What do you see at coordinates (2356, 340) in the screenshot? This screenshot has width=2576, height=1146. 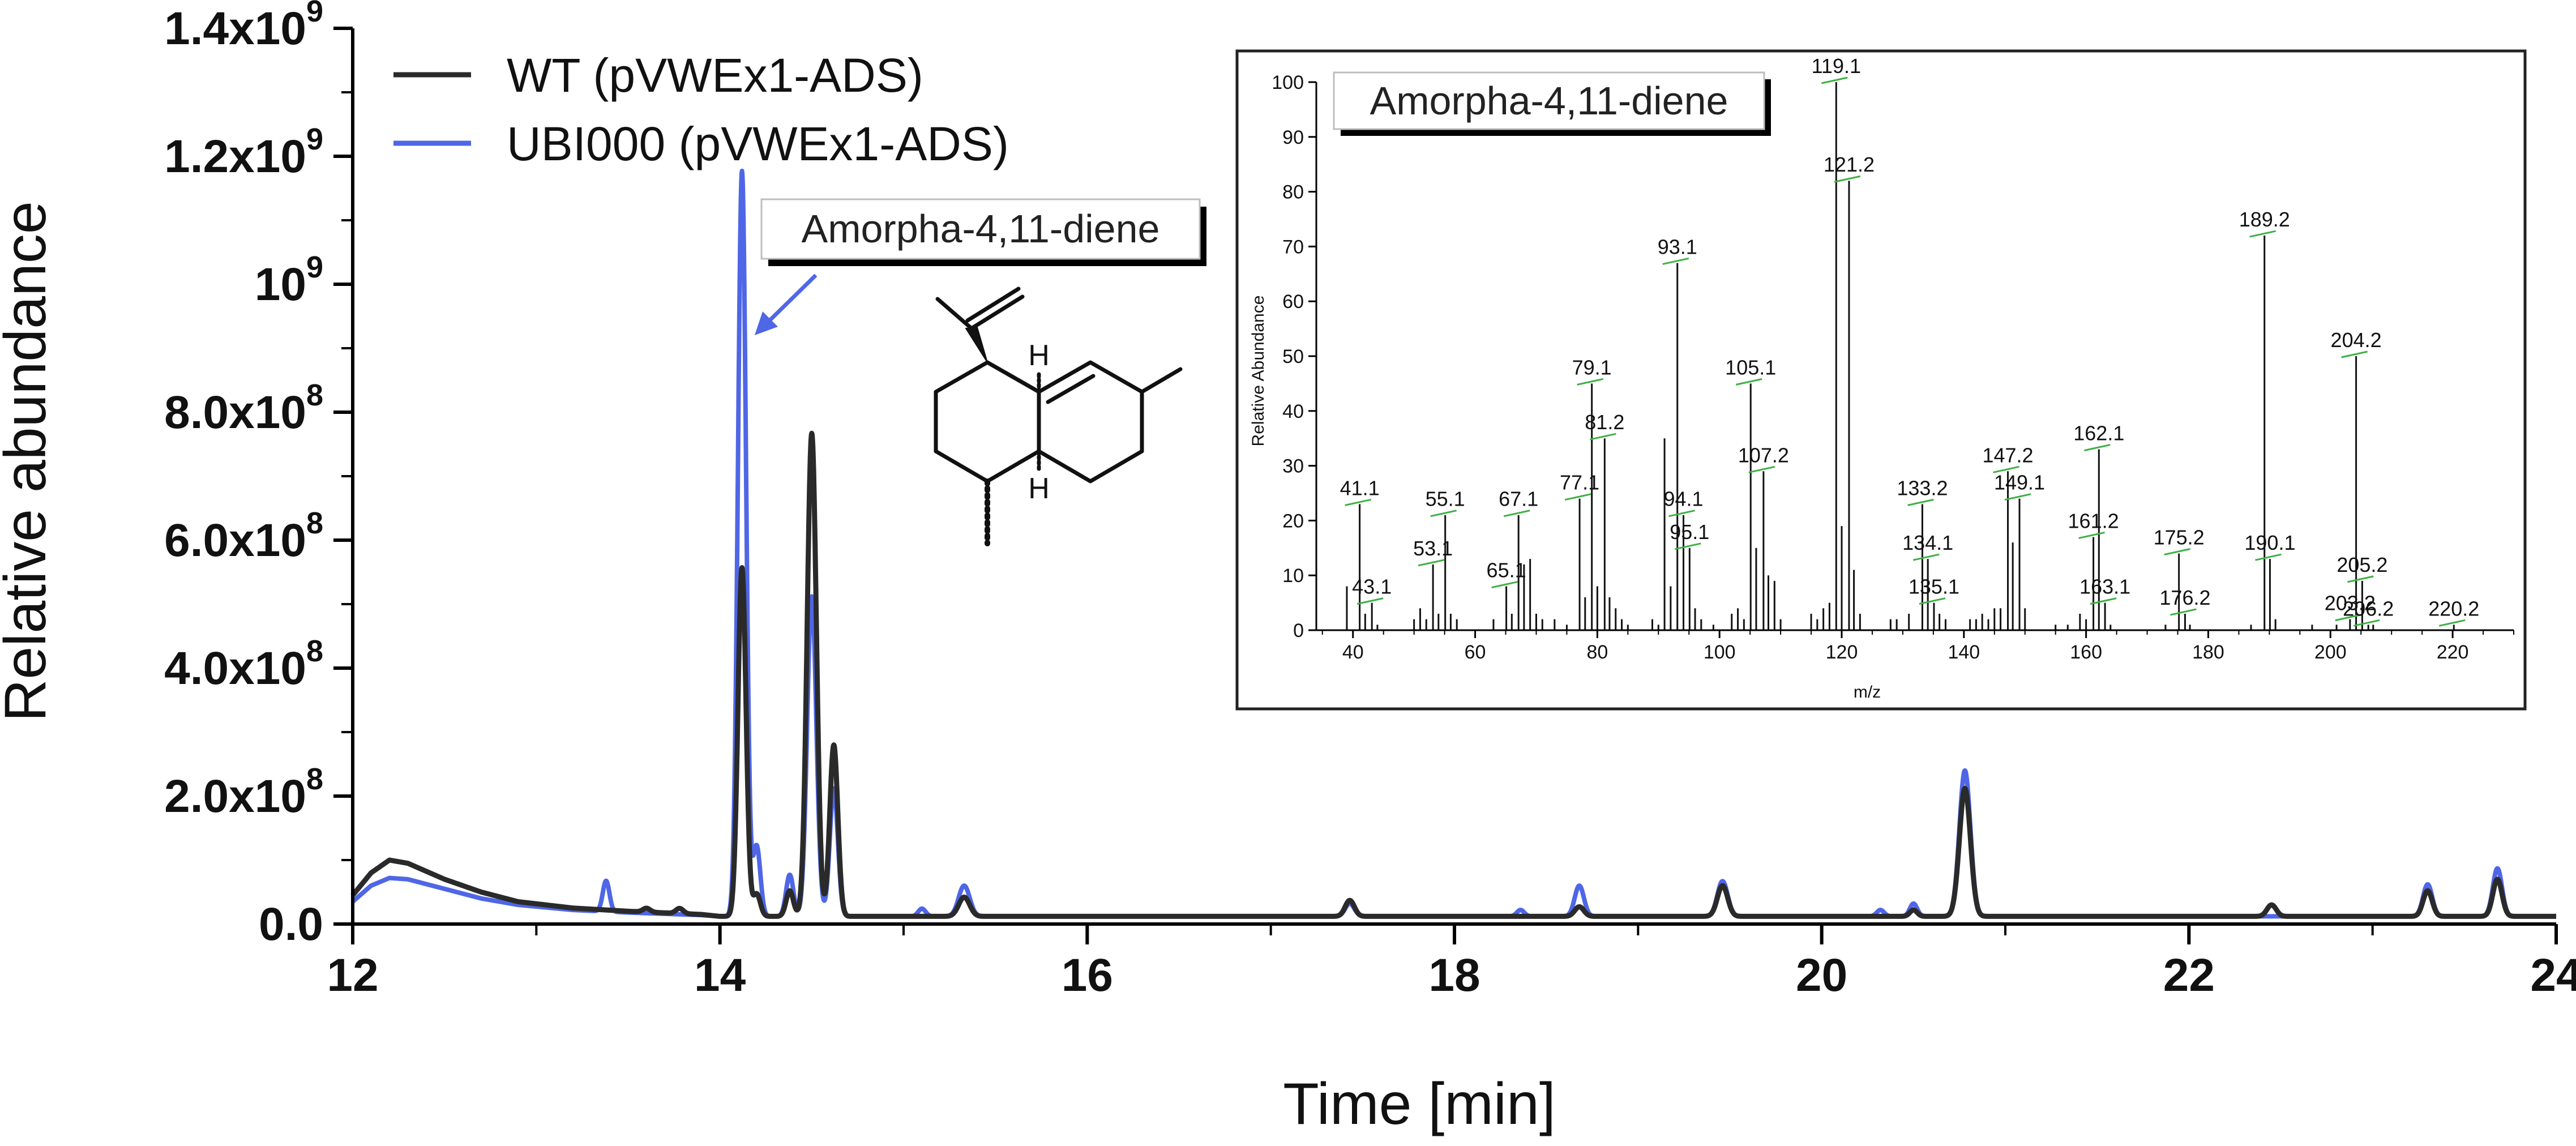 I see `peak-label: 204.2` at bounding box center [2356, 340].